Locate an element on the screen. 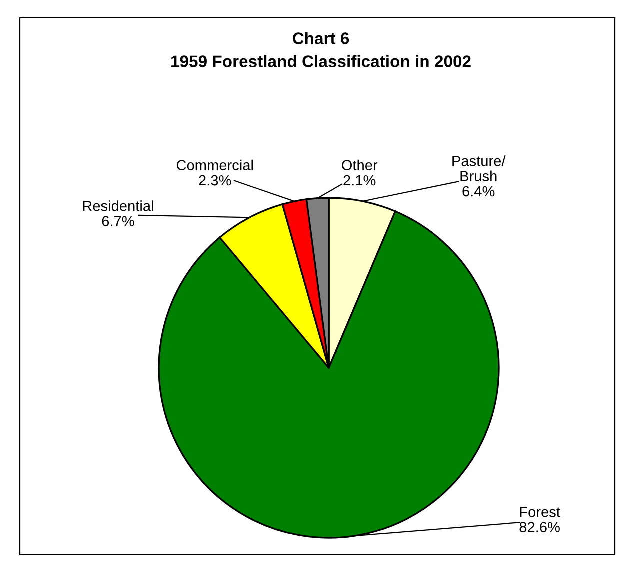 This screenshot has height=571, width=642. chart-subtitle: 1959 Forestland Classification in 2002 is located at coordinates (321, 61).